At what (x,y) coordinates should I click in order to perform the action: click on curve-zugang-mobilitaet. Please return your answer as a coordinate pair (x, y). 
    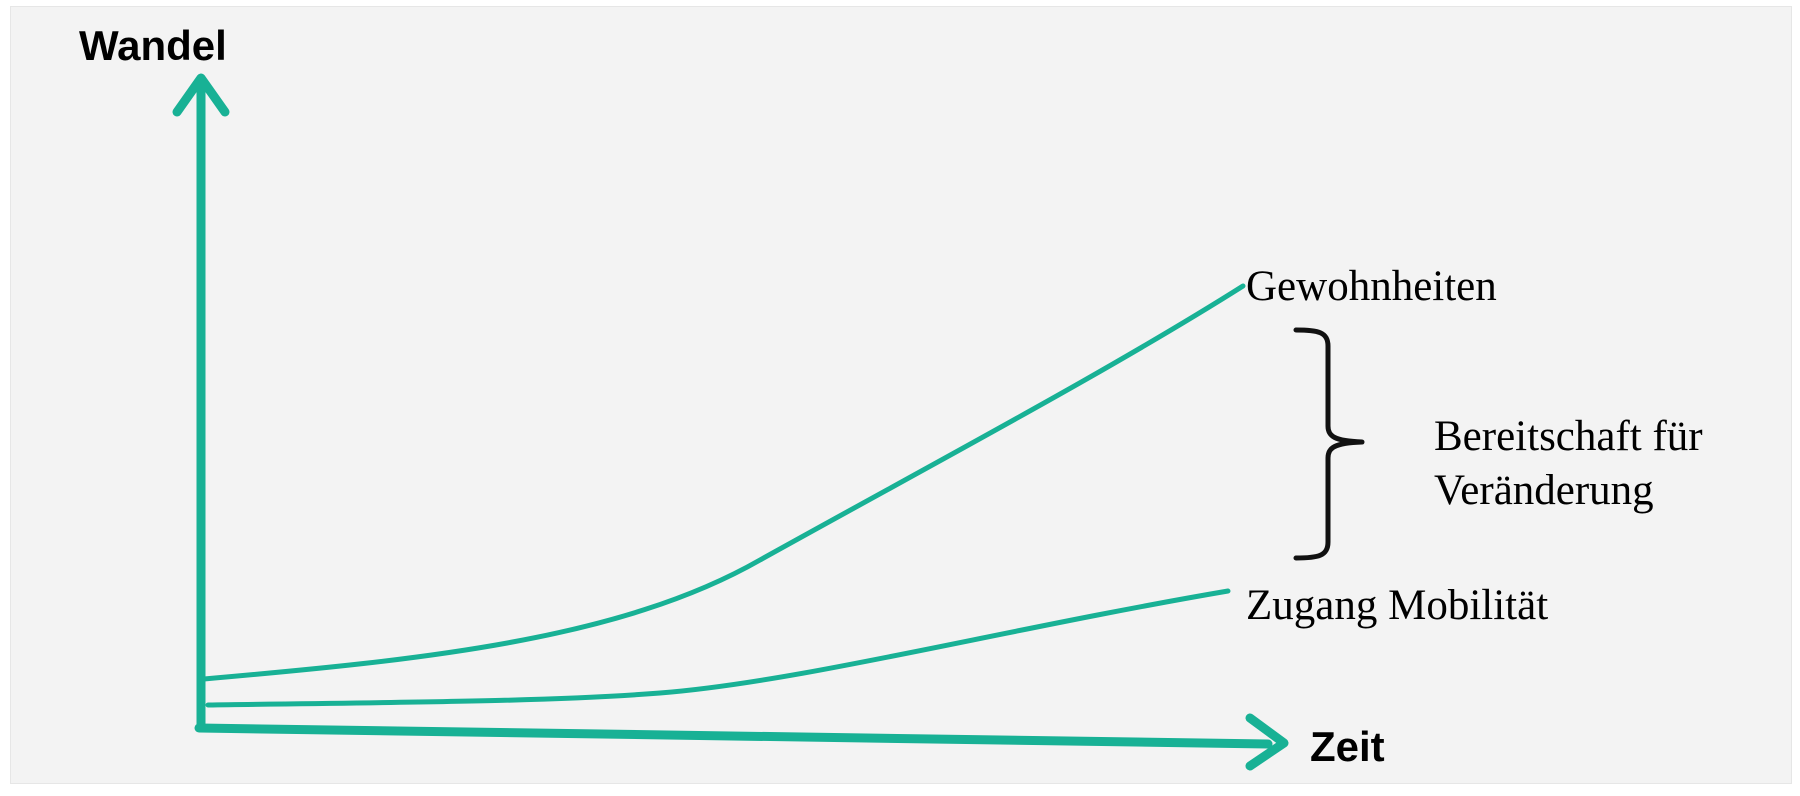
    Looking at the image, I should click on (718, 648).